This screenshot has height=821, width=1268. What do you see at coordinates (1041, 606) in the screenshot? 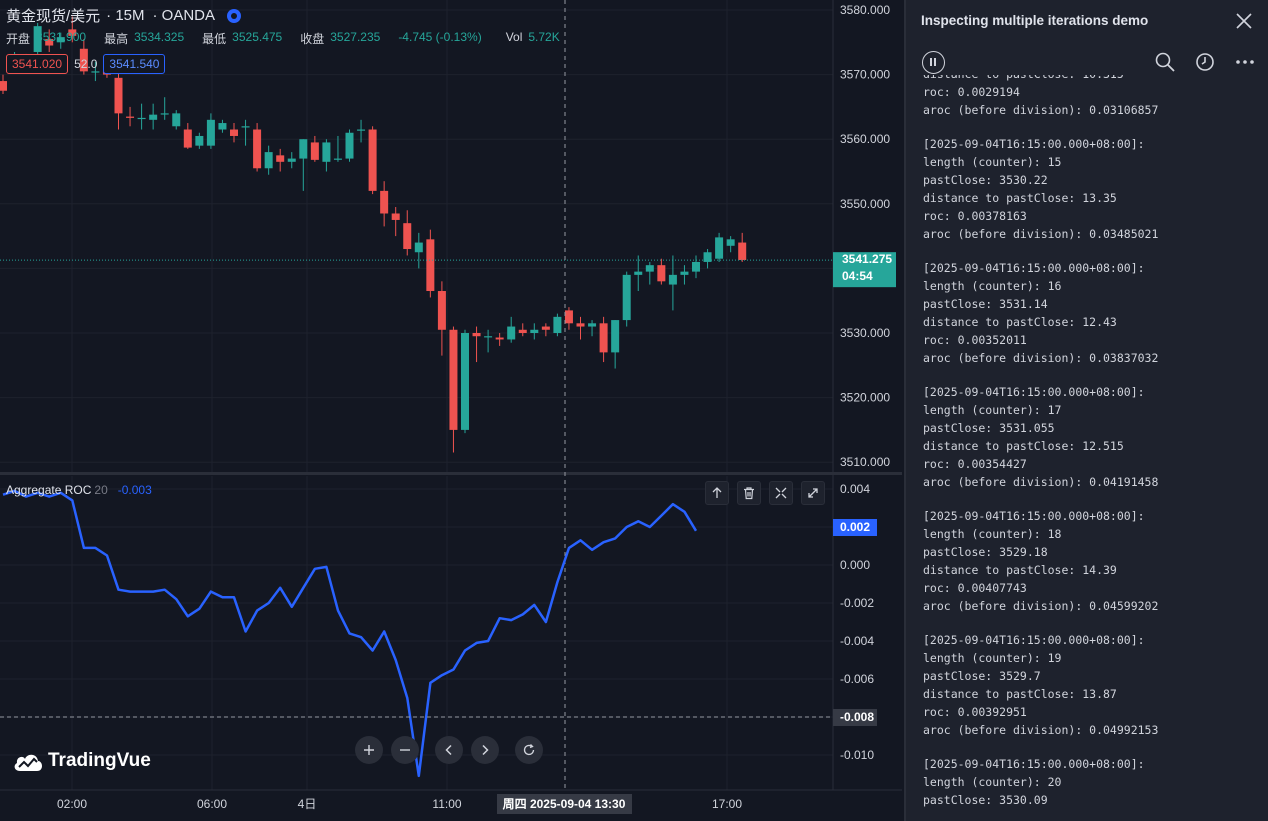
I see `log-line: aroc (before division): 0.04599202` at bounding box center [1041, 606].